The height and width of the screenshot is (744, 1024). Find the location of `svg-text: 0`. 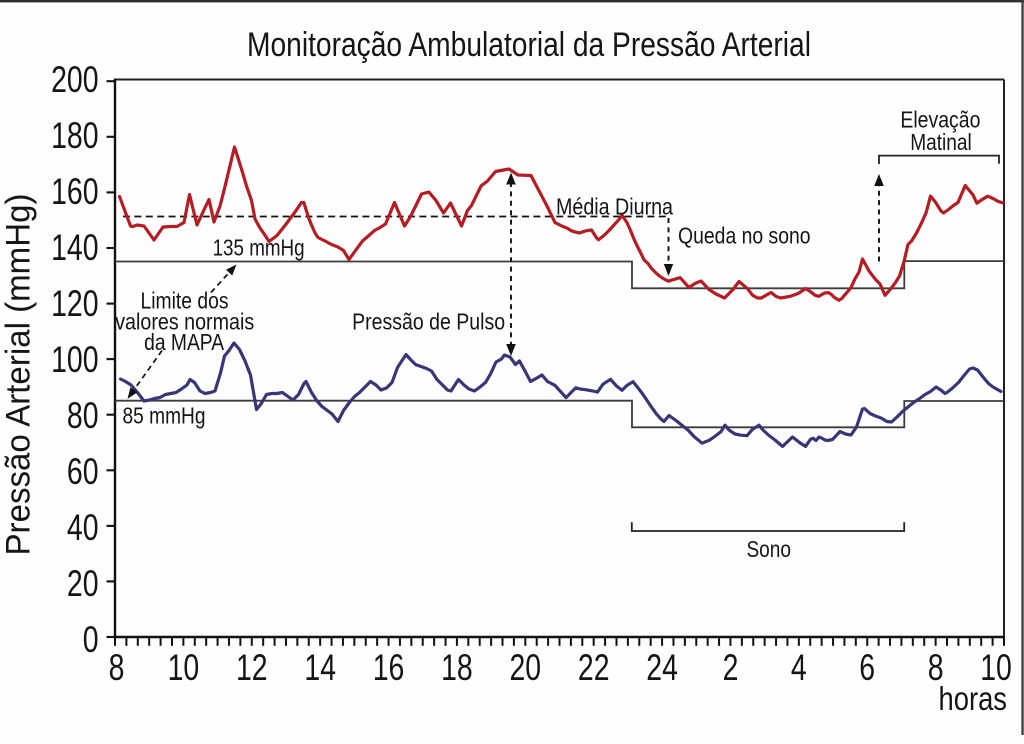

svg-text: 0 is located at coordinates (91, 639).